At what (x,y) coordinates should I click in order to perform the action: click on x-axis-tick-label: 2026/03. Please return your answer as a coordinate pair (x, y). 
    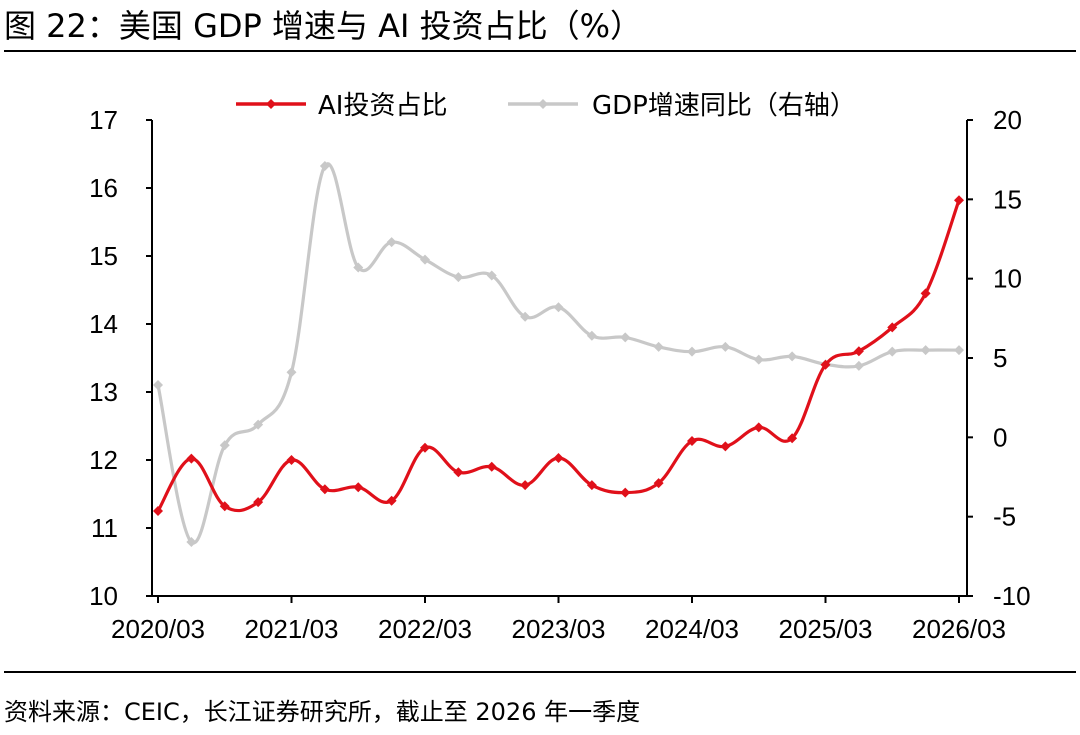
    Looking at the image, I should click on (959, 629).